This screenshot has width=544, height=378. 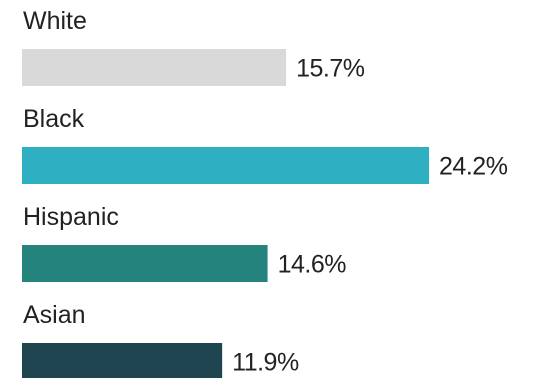 What do you see at coordinates (54, 315) in the screenshot?
I see `category-label: Asian` at bounding box center [54, 315].